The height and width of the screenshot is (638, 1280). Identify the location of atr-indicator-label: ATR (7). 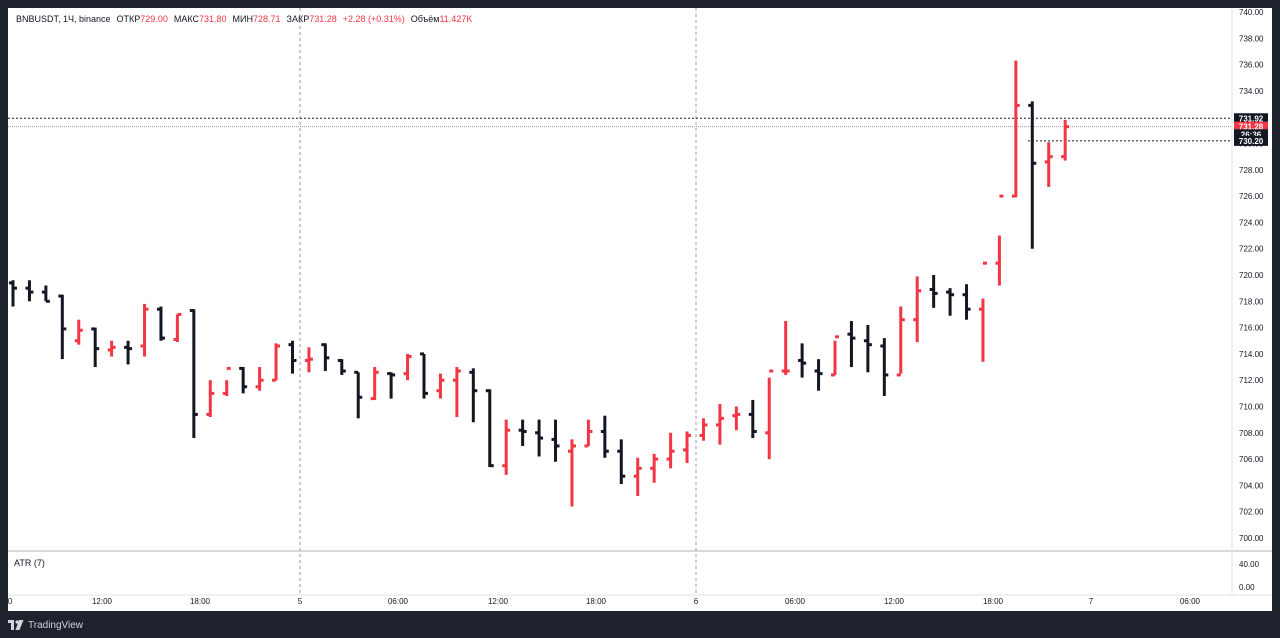
(29, 563).